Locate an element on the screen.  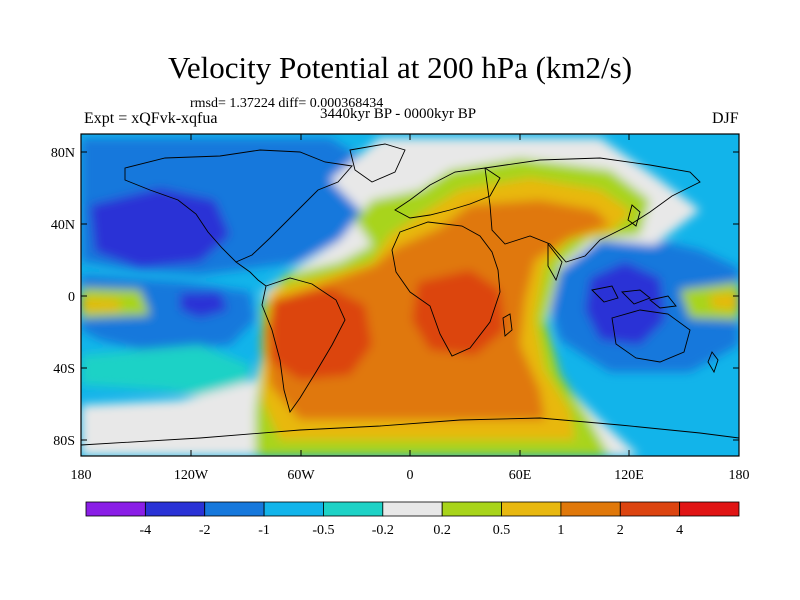
contour-pos-east-edge-core is located at coordinates (724, 301).